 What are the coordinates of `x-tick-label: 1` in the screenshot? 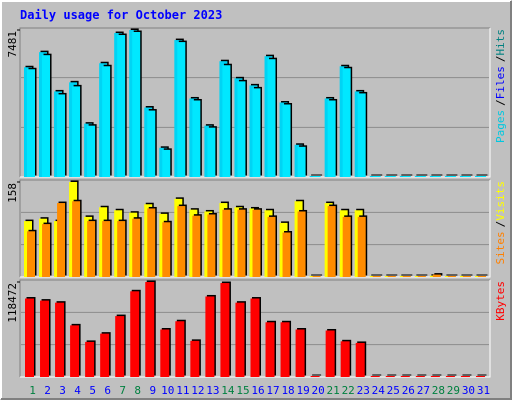 It's located at (32, 390).